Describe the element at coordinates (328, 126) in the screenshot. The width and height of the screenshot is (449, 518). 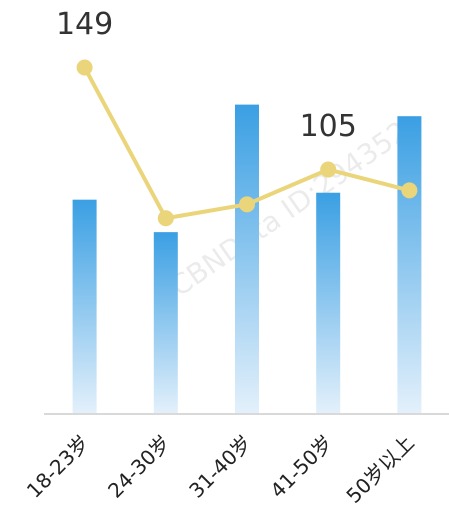
I see `data-label: 105` at that location.